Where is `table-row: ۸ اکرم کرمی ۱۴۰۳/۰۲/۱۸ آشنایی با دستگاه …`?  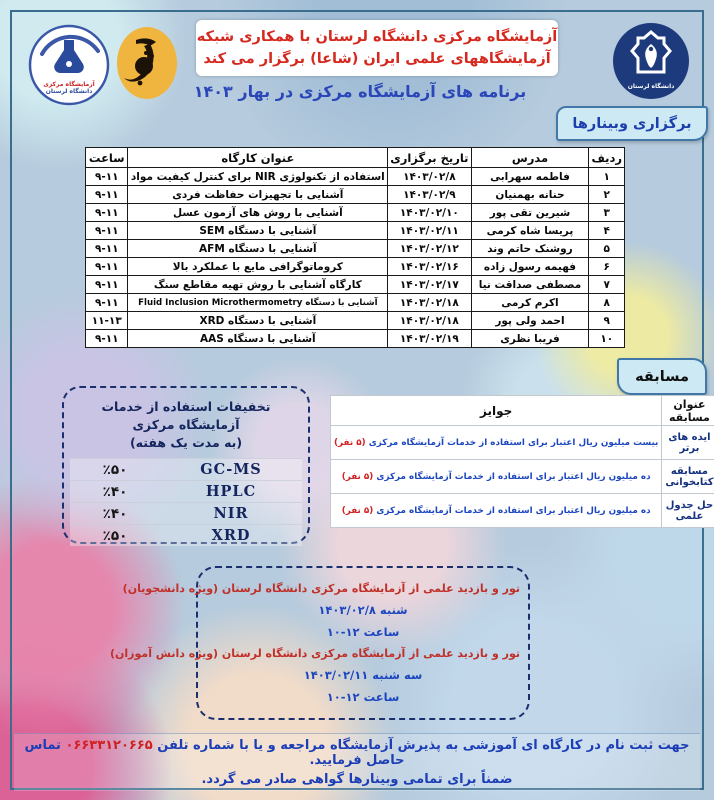
table-row: ۸ اکرم کرمی ۱۴۰۳/۰۲/۱۸ آشنایی با دستگاه … is located at coordinates (354, 302).